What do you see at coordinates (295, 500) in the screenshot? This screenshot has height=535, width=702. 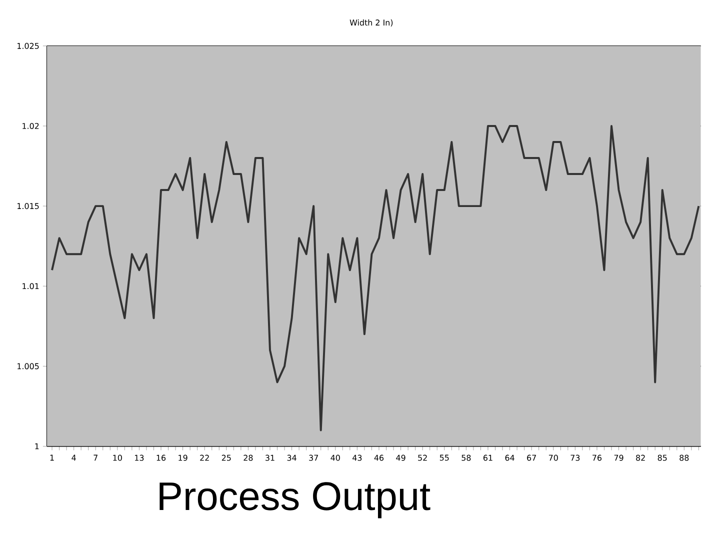 I see `x-axis-title: Process Output` at bounding box center [295, 500].